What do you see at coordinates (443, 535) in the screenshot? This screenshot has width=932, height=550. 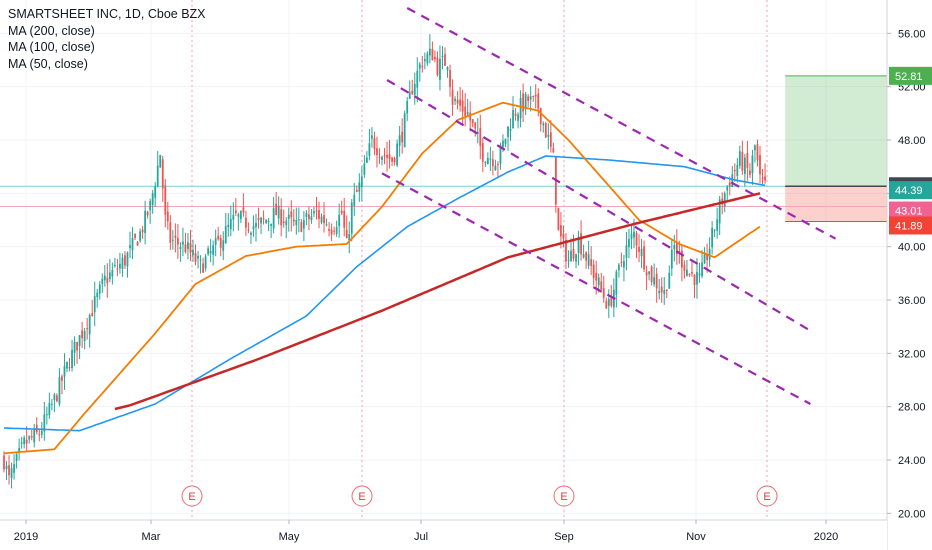 I see `time-axis` at bounding box center [443, 535].